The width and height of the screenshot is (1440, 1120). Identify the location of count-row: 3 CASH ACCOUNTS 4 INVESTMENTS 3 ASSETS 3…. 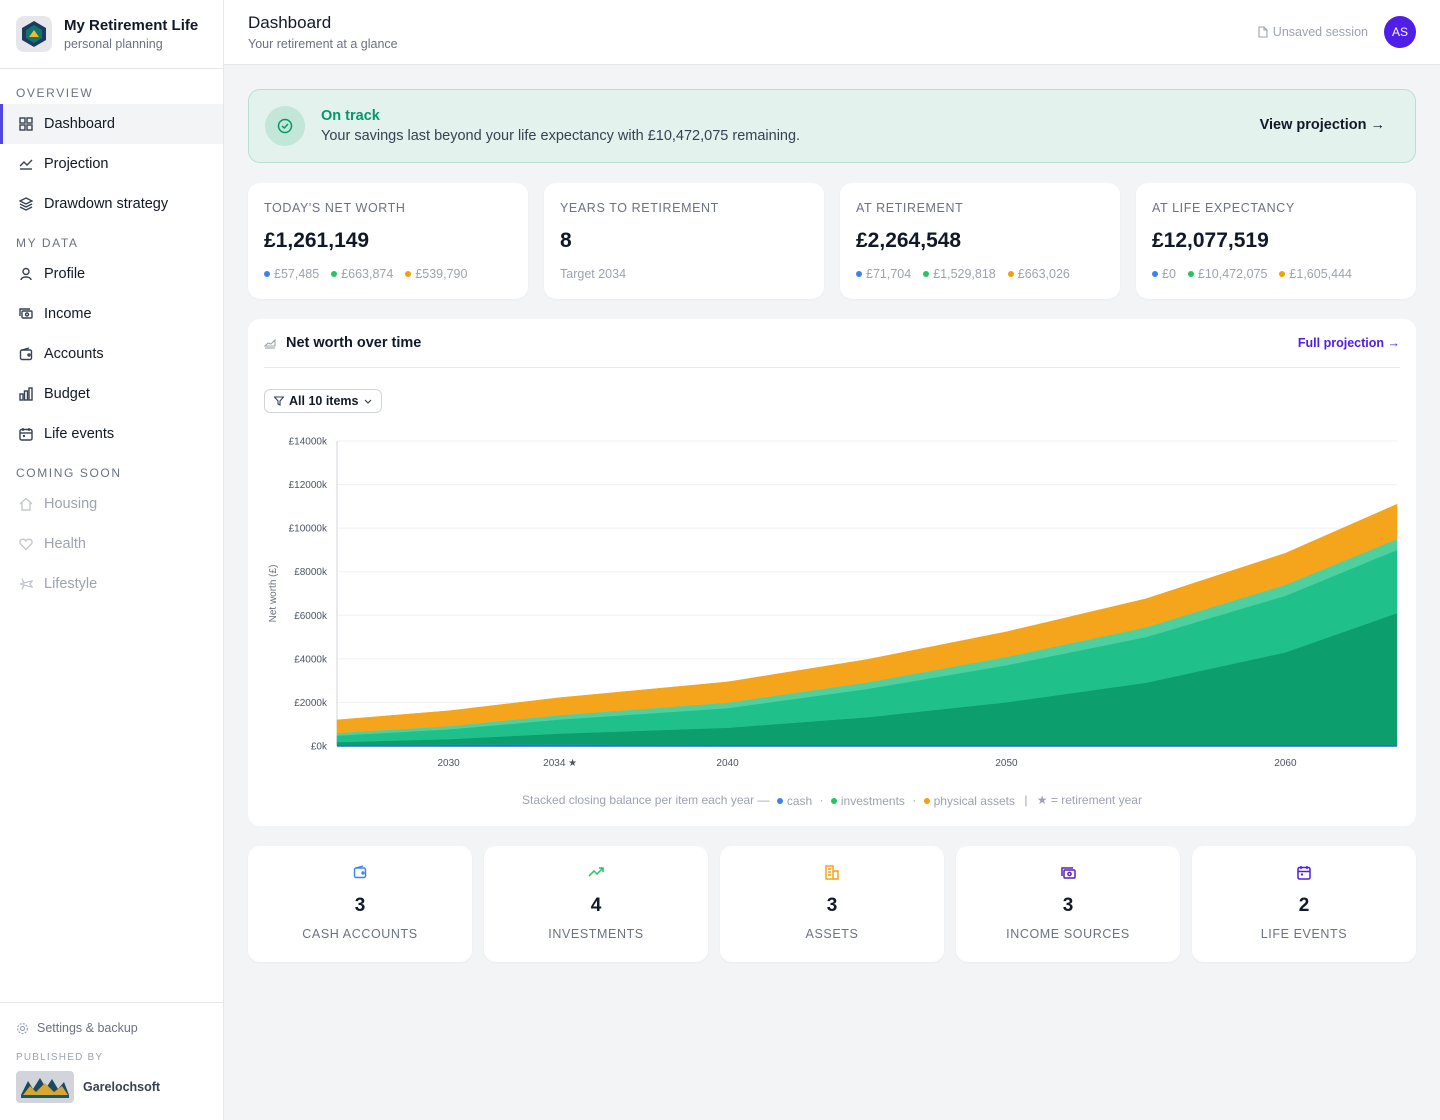
(832, 904).